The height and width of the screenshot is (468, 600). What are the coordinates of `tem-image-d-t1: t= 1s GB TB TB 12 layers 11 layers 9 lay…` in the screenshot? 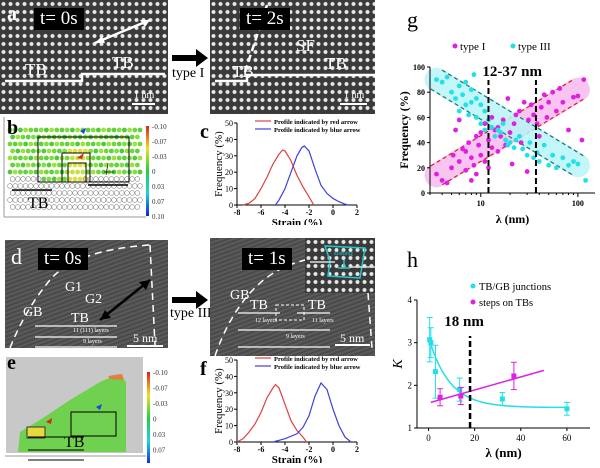 It's located at (292, 297).